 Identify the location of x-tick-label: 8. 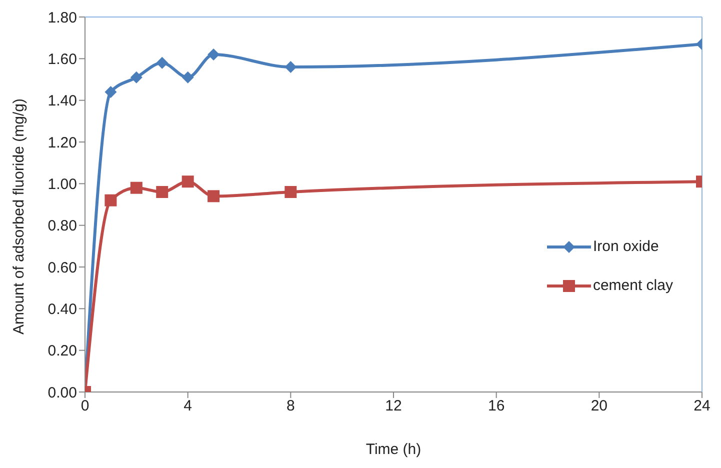
(290, 406).